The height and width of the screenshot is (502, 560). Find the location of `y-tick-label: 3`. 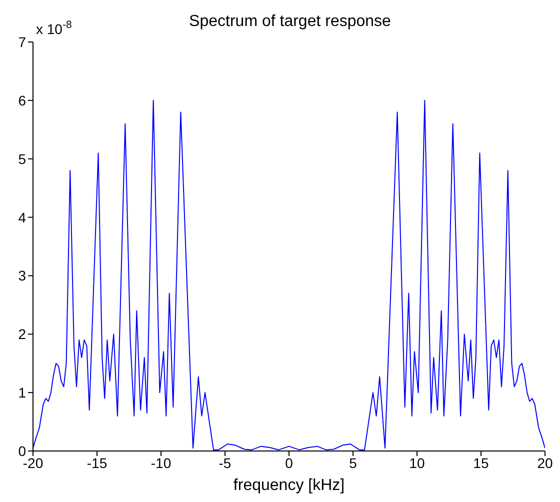

y-tick-label: 3 is located at coordinates (22, 276).